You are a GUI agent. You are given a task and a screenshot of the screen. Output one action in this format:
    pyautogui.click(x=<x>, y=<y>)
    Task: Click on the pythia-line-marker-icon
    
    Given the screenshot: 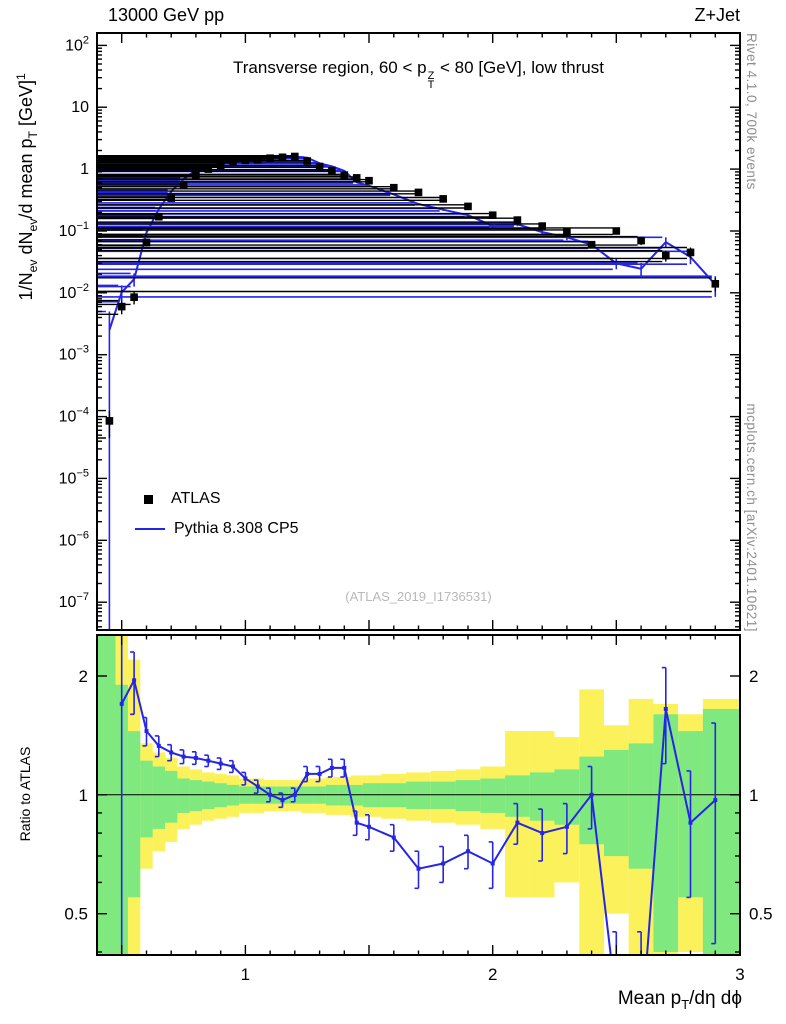 What is the action you would take?
    pyautogui.click(x=150, y=529)
    